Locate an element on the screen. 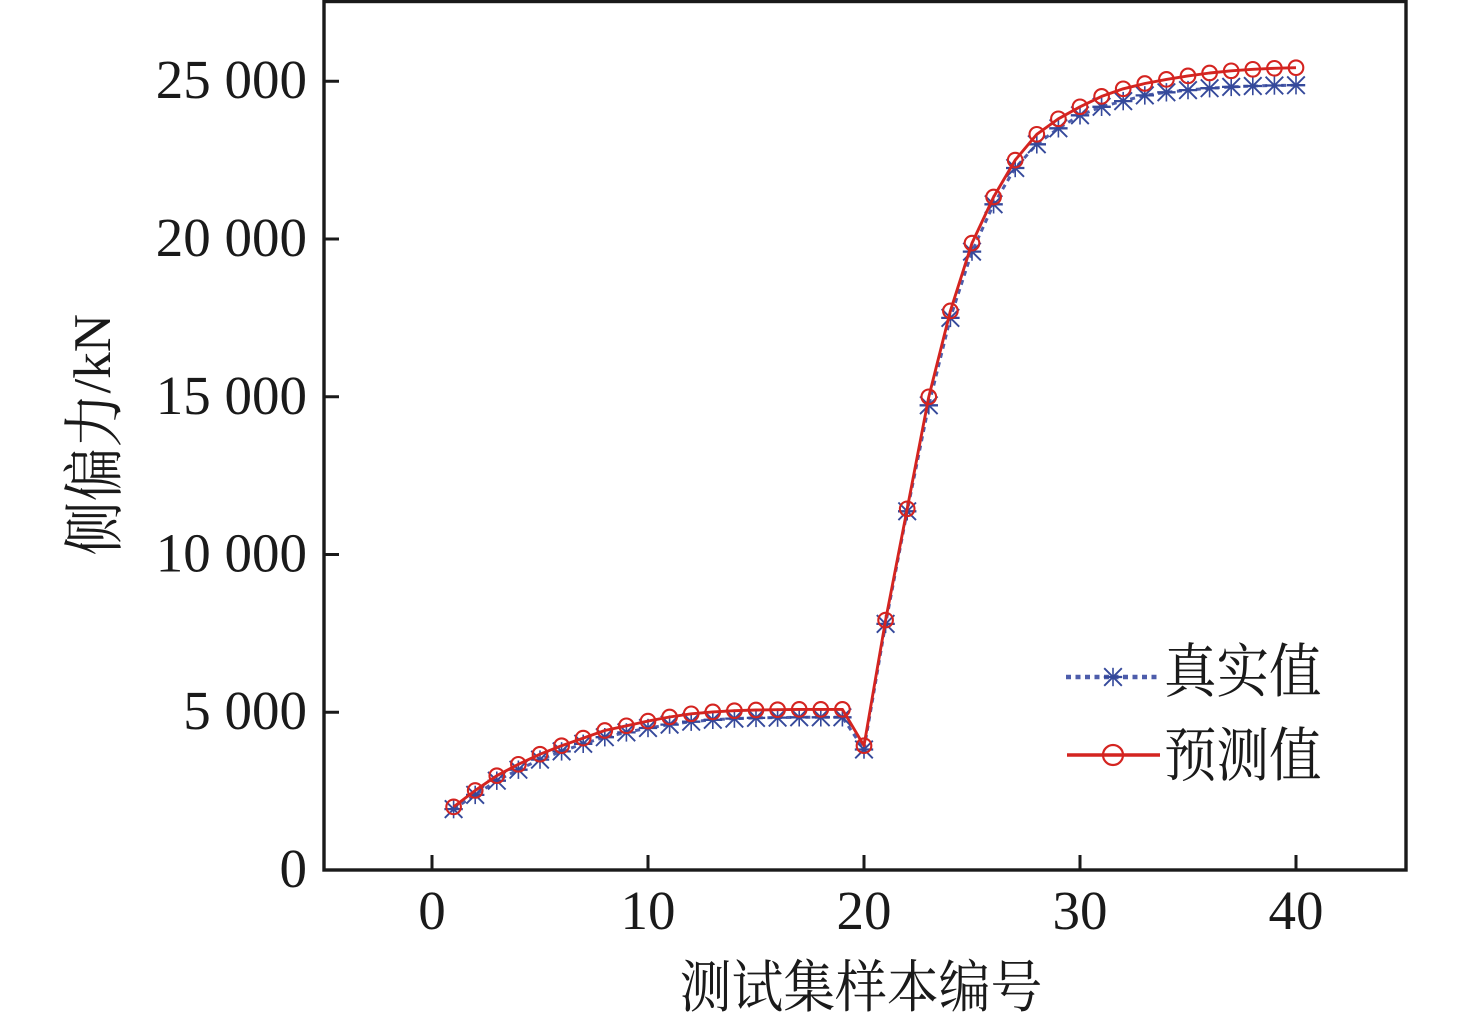  svg-text: 40 is located at coordinates (1296, 910).